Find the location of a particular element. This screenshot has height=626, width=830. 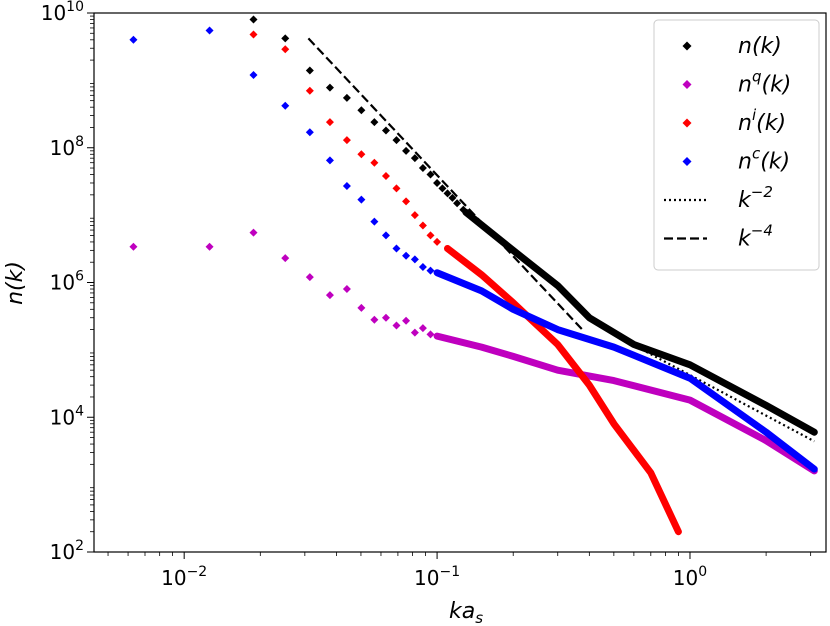

legend-label-k-4: k−4 is located at coordinates (755, 237).